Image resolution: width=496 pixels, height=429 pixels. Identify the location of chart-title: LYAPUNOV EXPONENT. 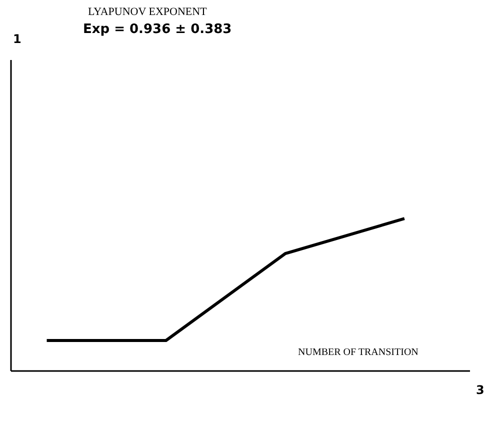
(147, 12).